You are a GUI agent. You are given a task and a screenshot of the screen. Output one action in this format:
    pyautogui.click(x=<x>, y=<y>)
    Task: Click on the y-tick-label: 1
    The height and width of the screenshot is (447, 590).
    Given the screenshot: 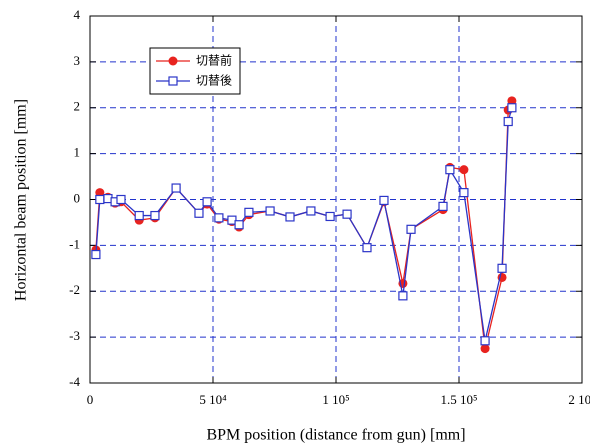 What is the action you would take?
    pyautogui.click(x=77, y=152)
    